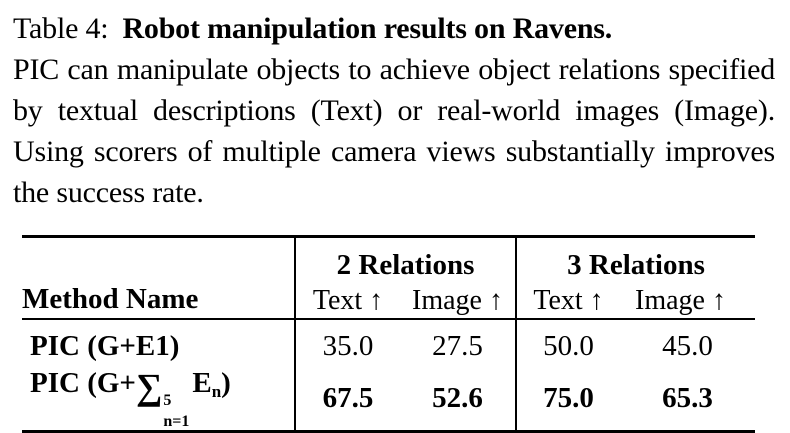  What do you see at coordinates (226, 383) in the screenshot?
I see `formula-suffix: )` at bounding box center [226, 383].